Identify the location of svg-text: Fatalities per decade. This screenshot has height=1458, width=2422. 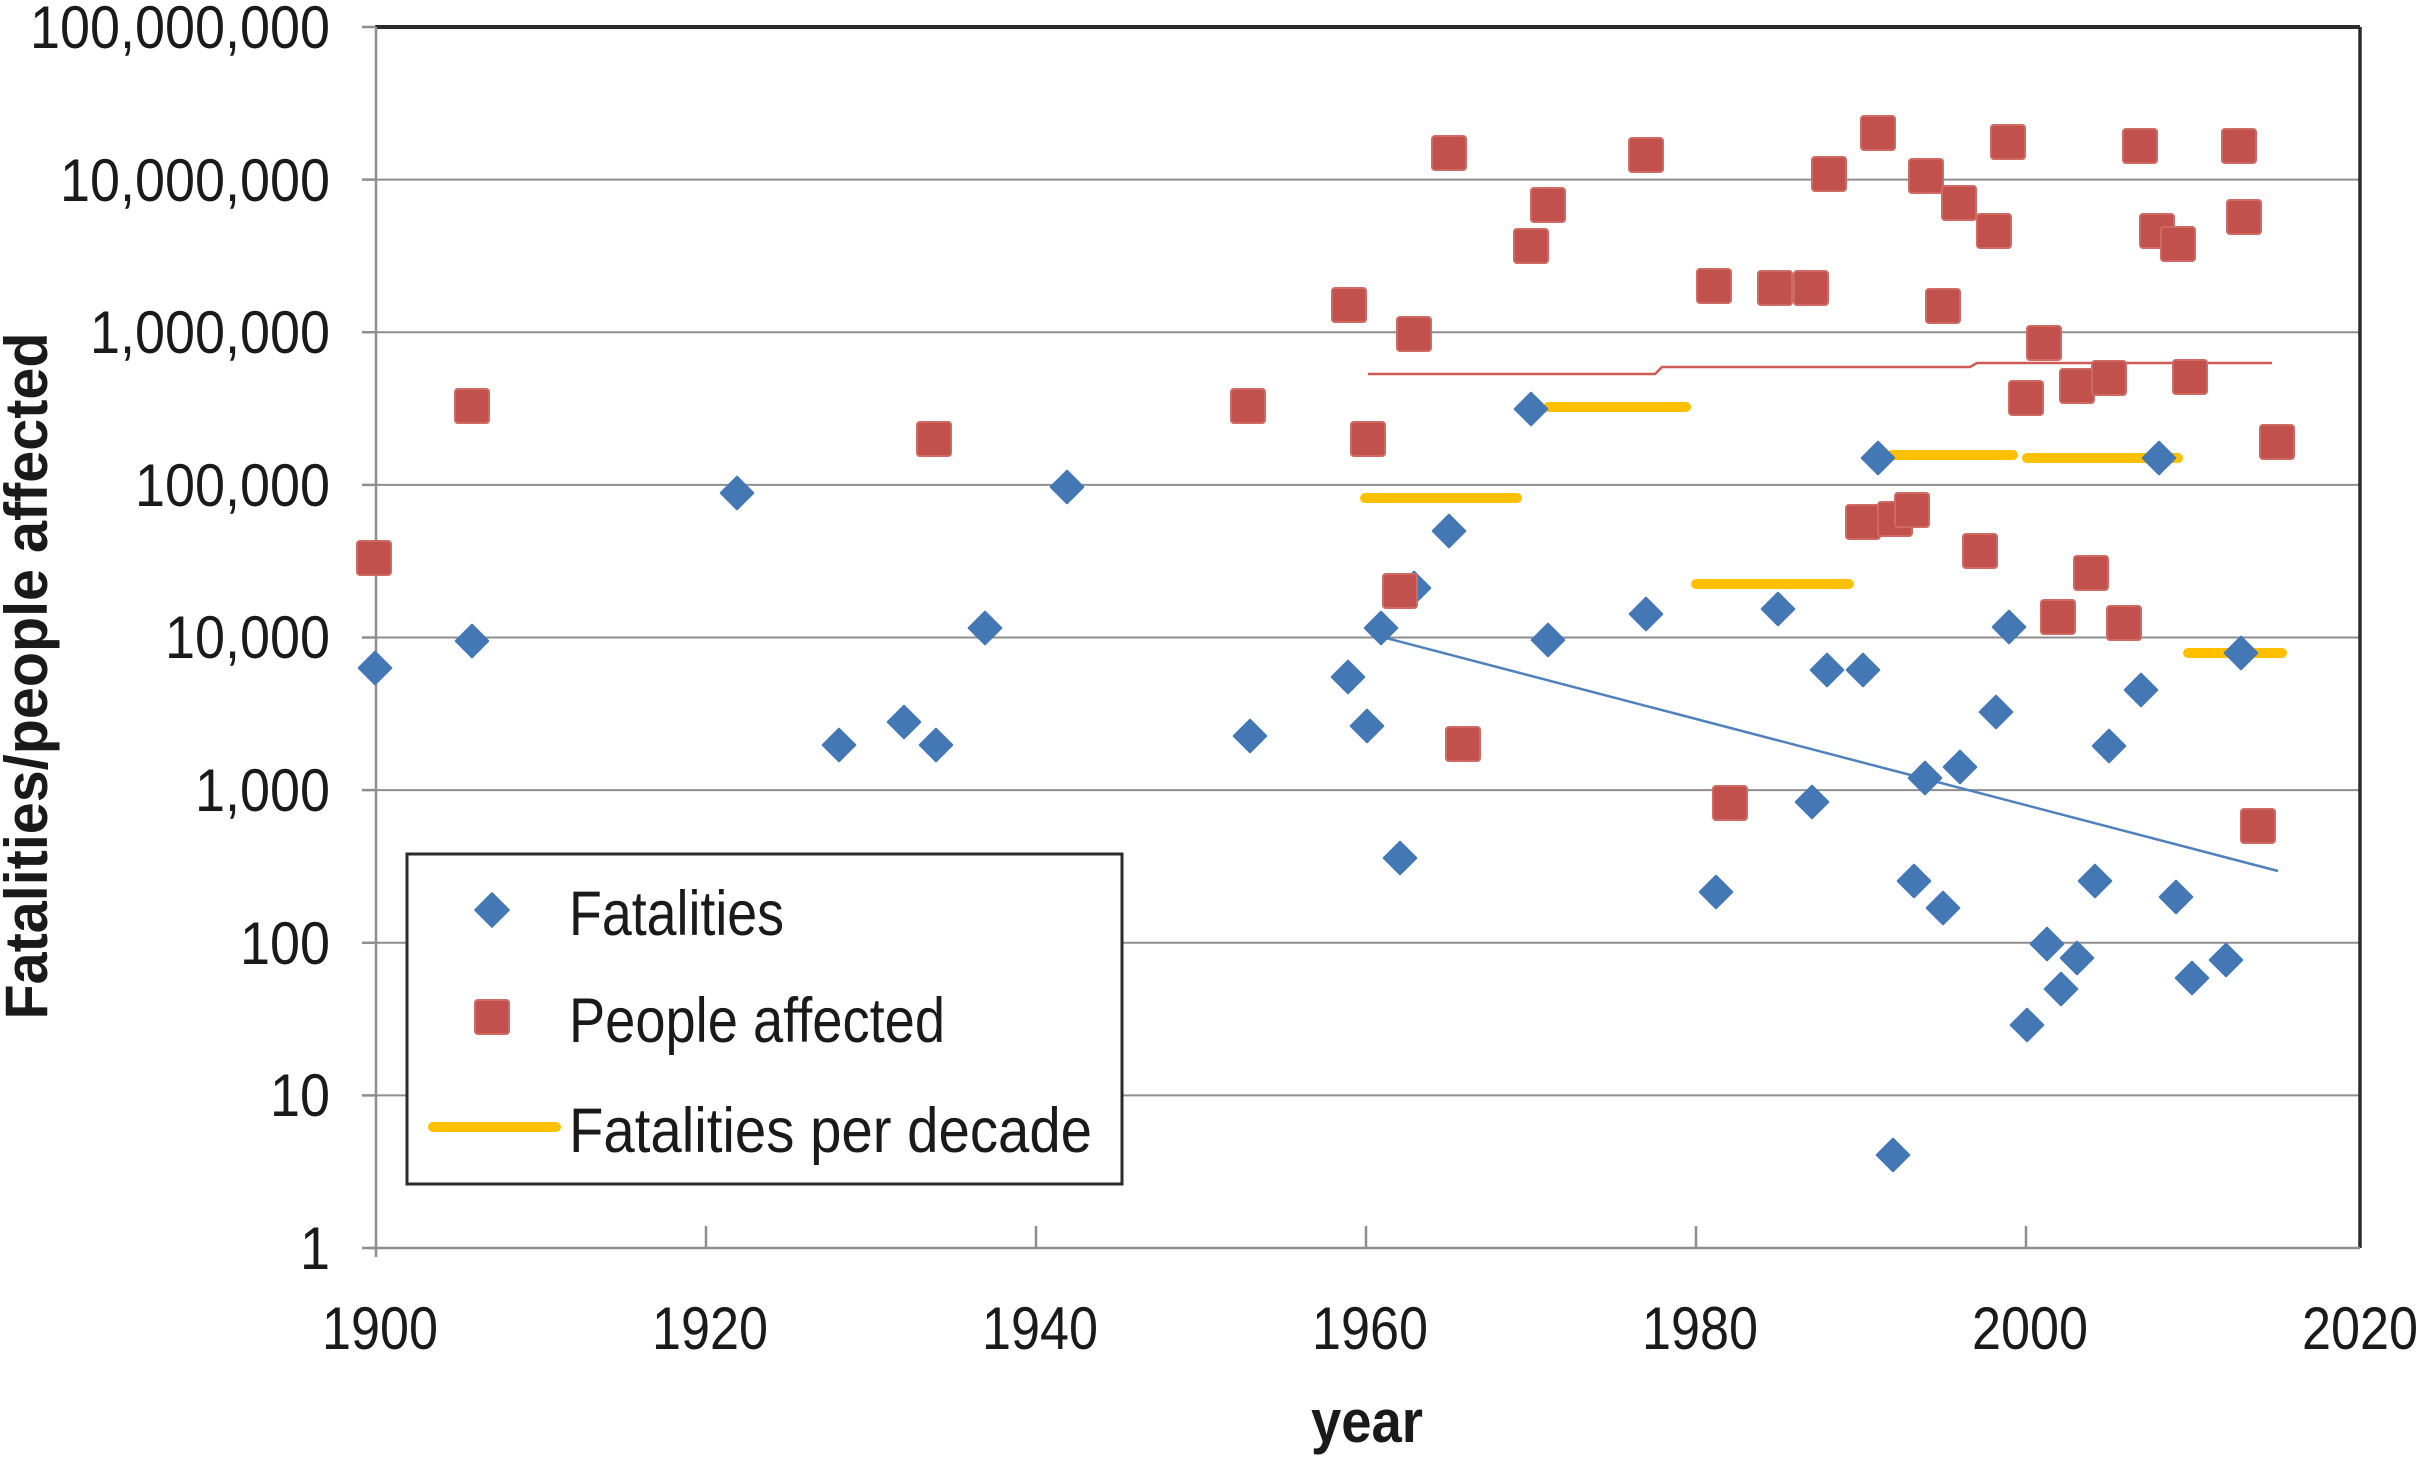
(830, 1131).